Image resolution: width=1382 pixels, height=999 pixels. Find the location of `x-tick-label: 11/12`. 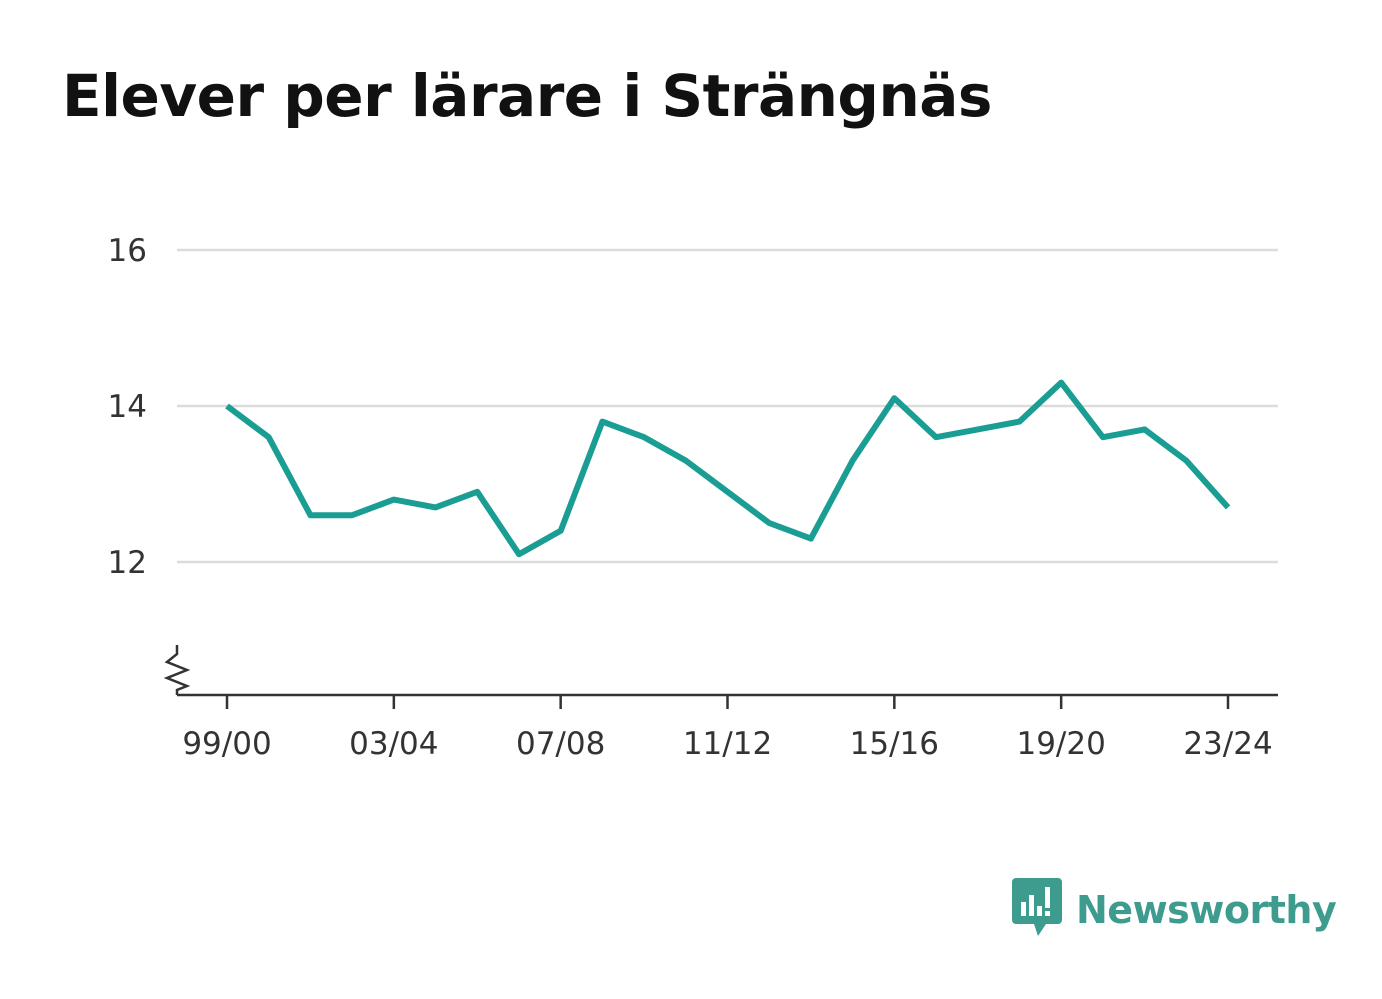

x-tick-label: 11/12 is located at coordinates (727, 744).